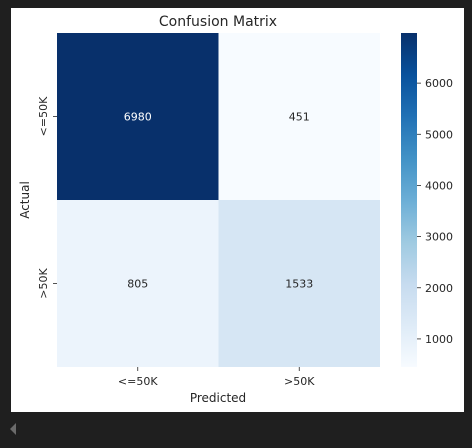  Describe the element at coordinates (439, 185) in the screenshot. I see `colorbar-tick-label: 4000` at that location.